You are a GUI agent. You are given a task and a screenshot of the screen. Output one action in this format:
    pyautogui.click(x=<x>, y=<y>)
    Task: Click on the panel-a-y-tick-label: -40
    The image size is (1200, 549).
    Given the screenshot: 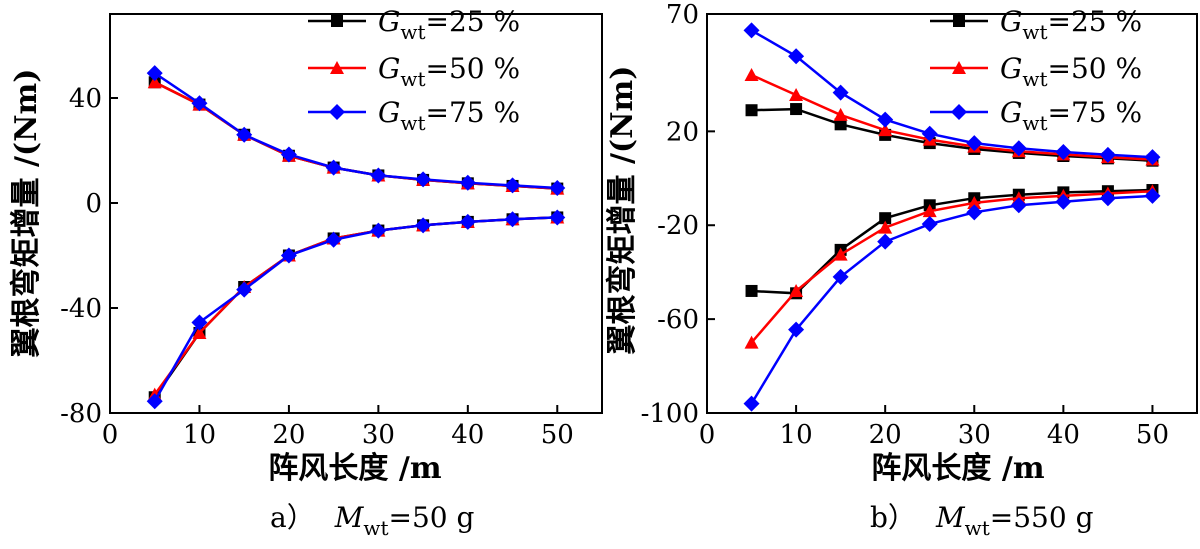 What is the action you would take?
    pyautogui.click(x=81, y=309)
    